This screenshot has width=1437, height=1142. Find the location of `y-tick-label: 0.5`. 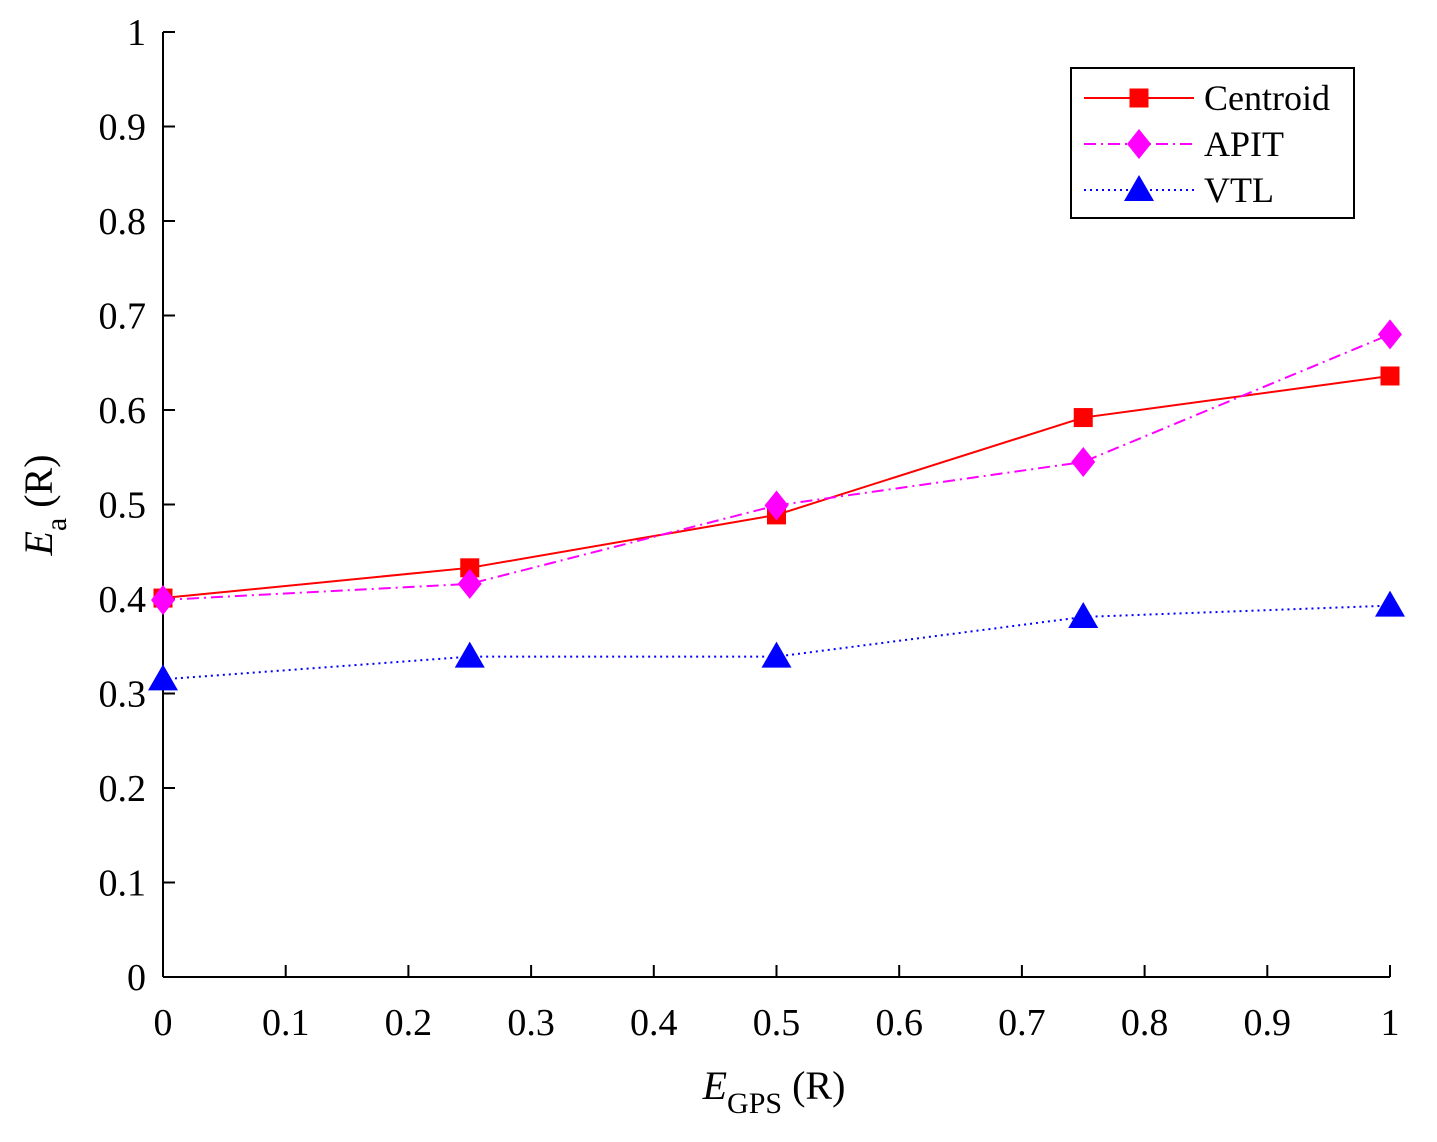

y-tick-label: 0.5 is located at coordinates (123, 506).